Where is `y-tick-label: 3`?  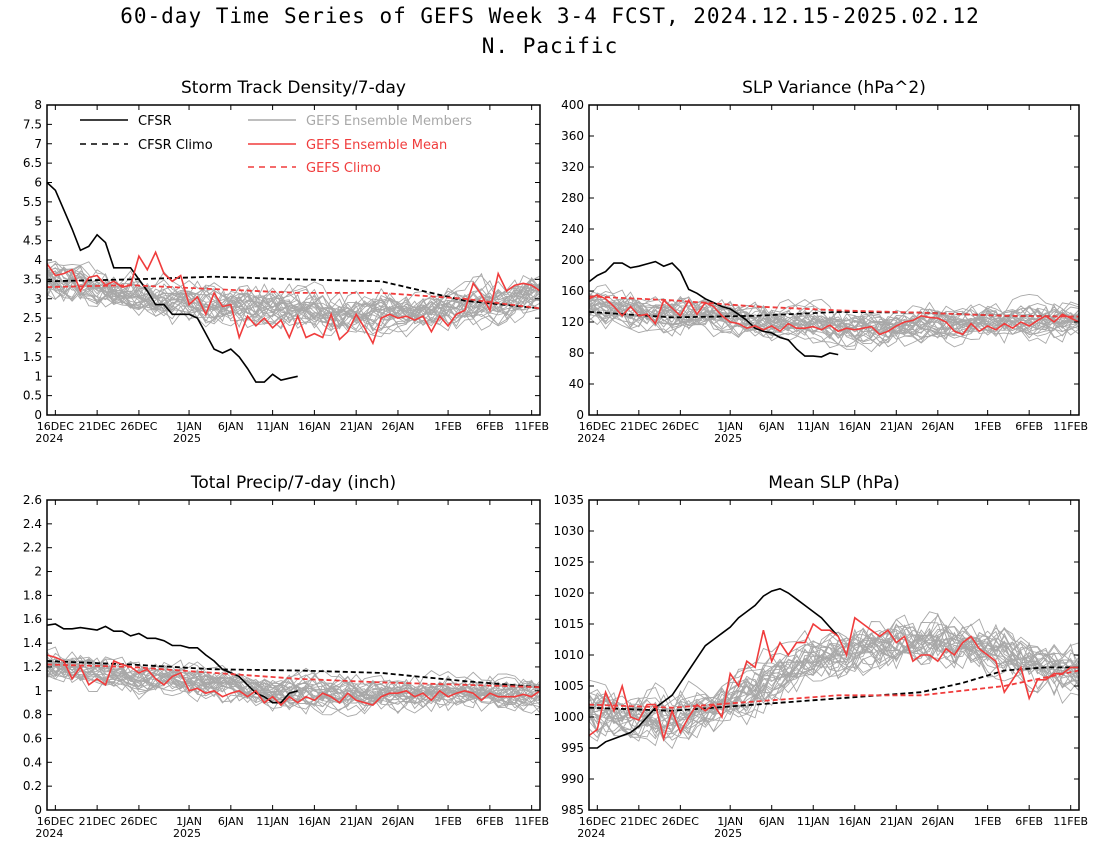 y-tick-label: 3 is located at coordinates (38, 299).